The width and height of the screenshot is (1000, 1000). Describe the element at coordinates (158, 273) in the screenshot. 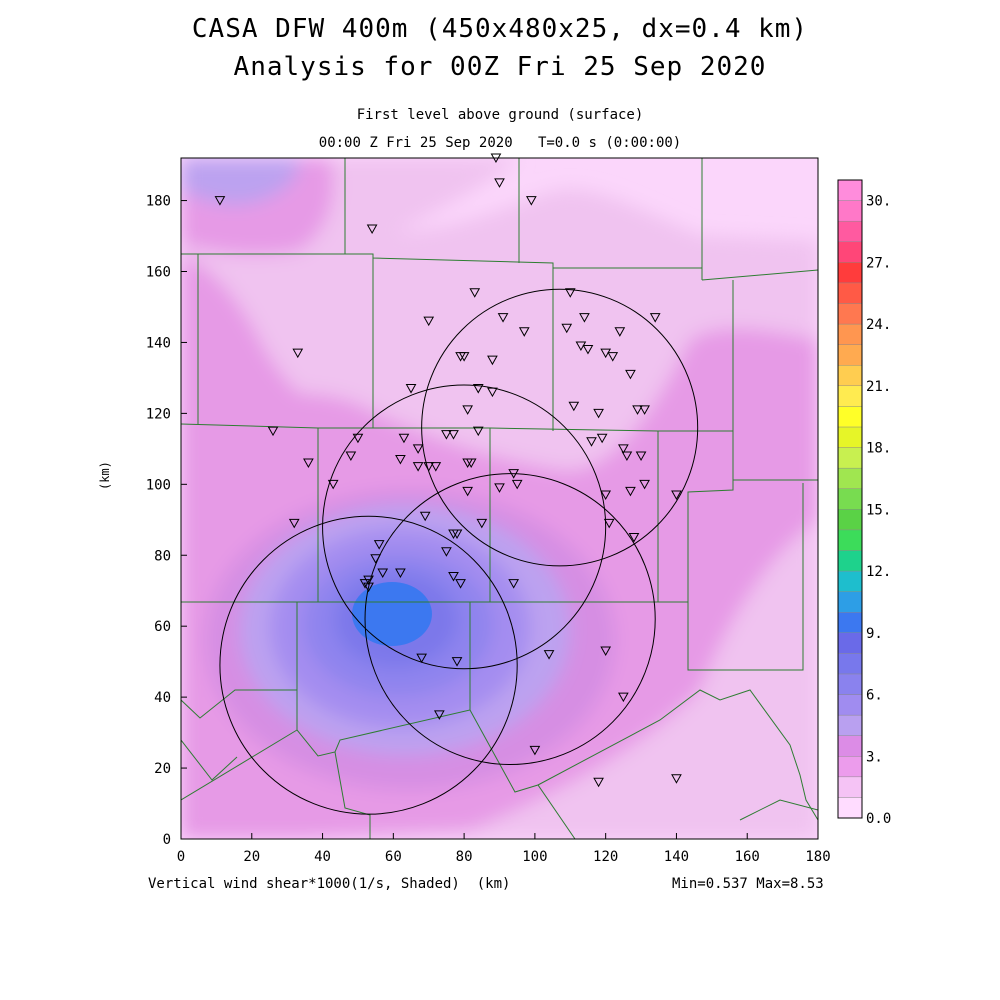

I see `y-tick-label: 160` at that location.